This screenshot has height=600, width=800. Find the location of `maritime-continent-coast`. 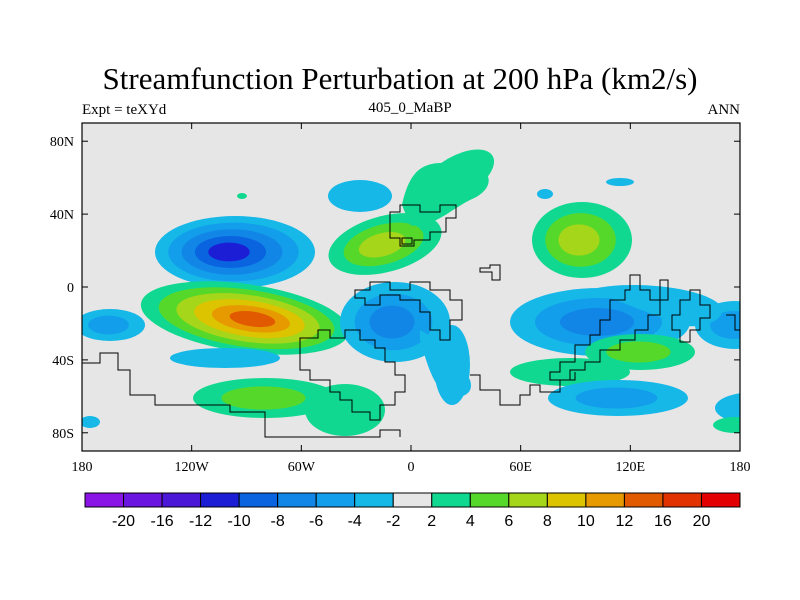

maritime-continent-coast is located at coordinates (691, 316).